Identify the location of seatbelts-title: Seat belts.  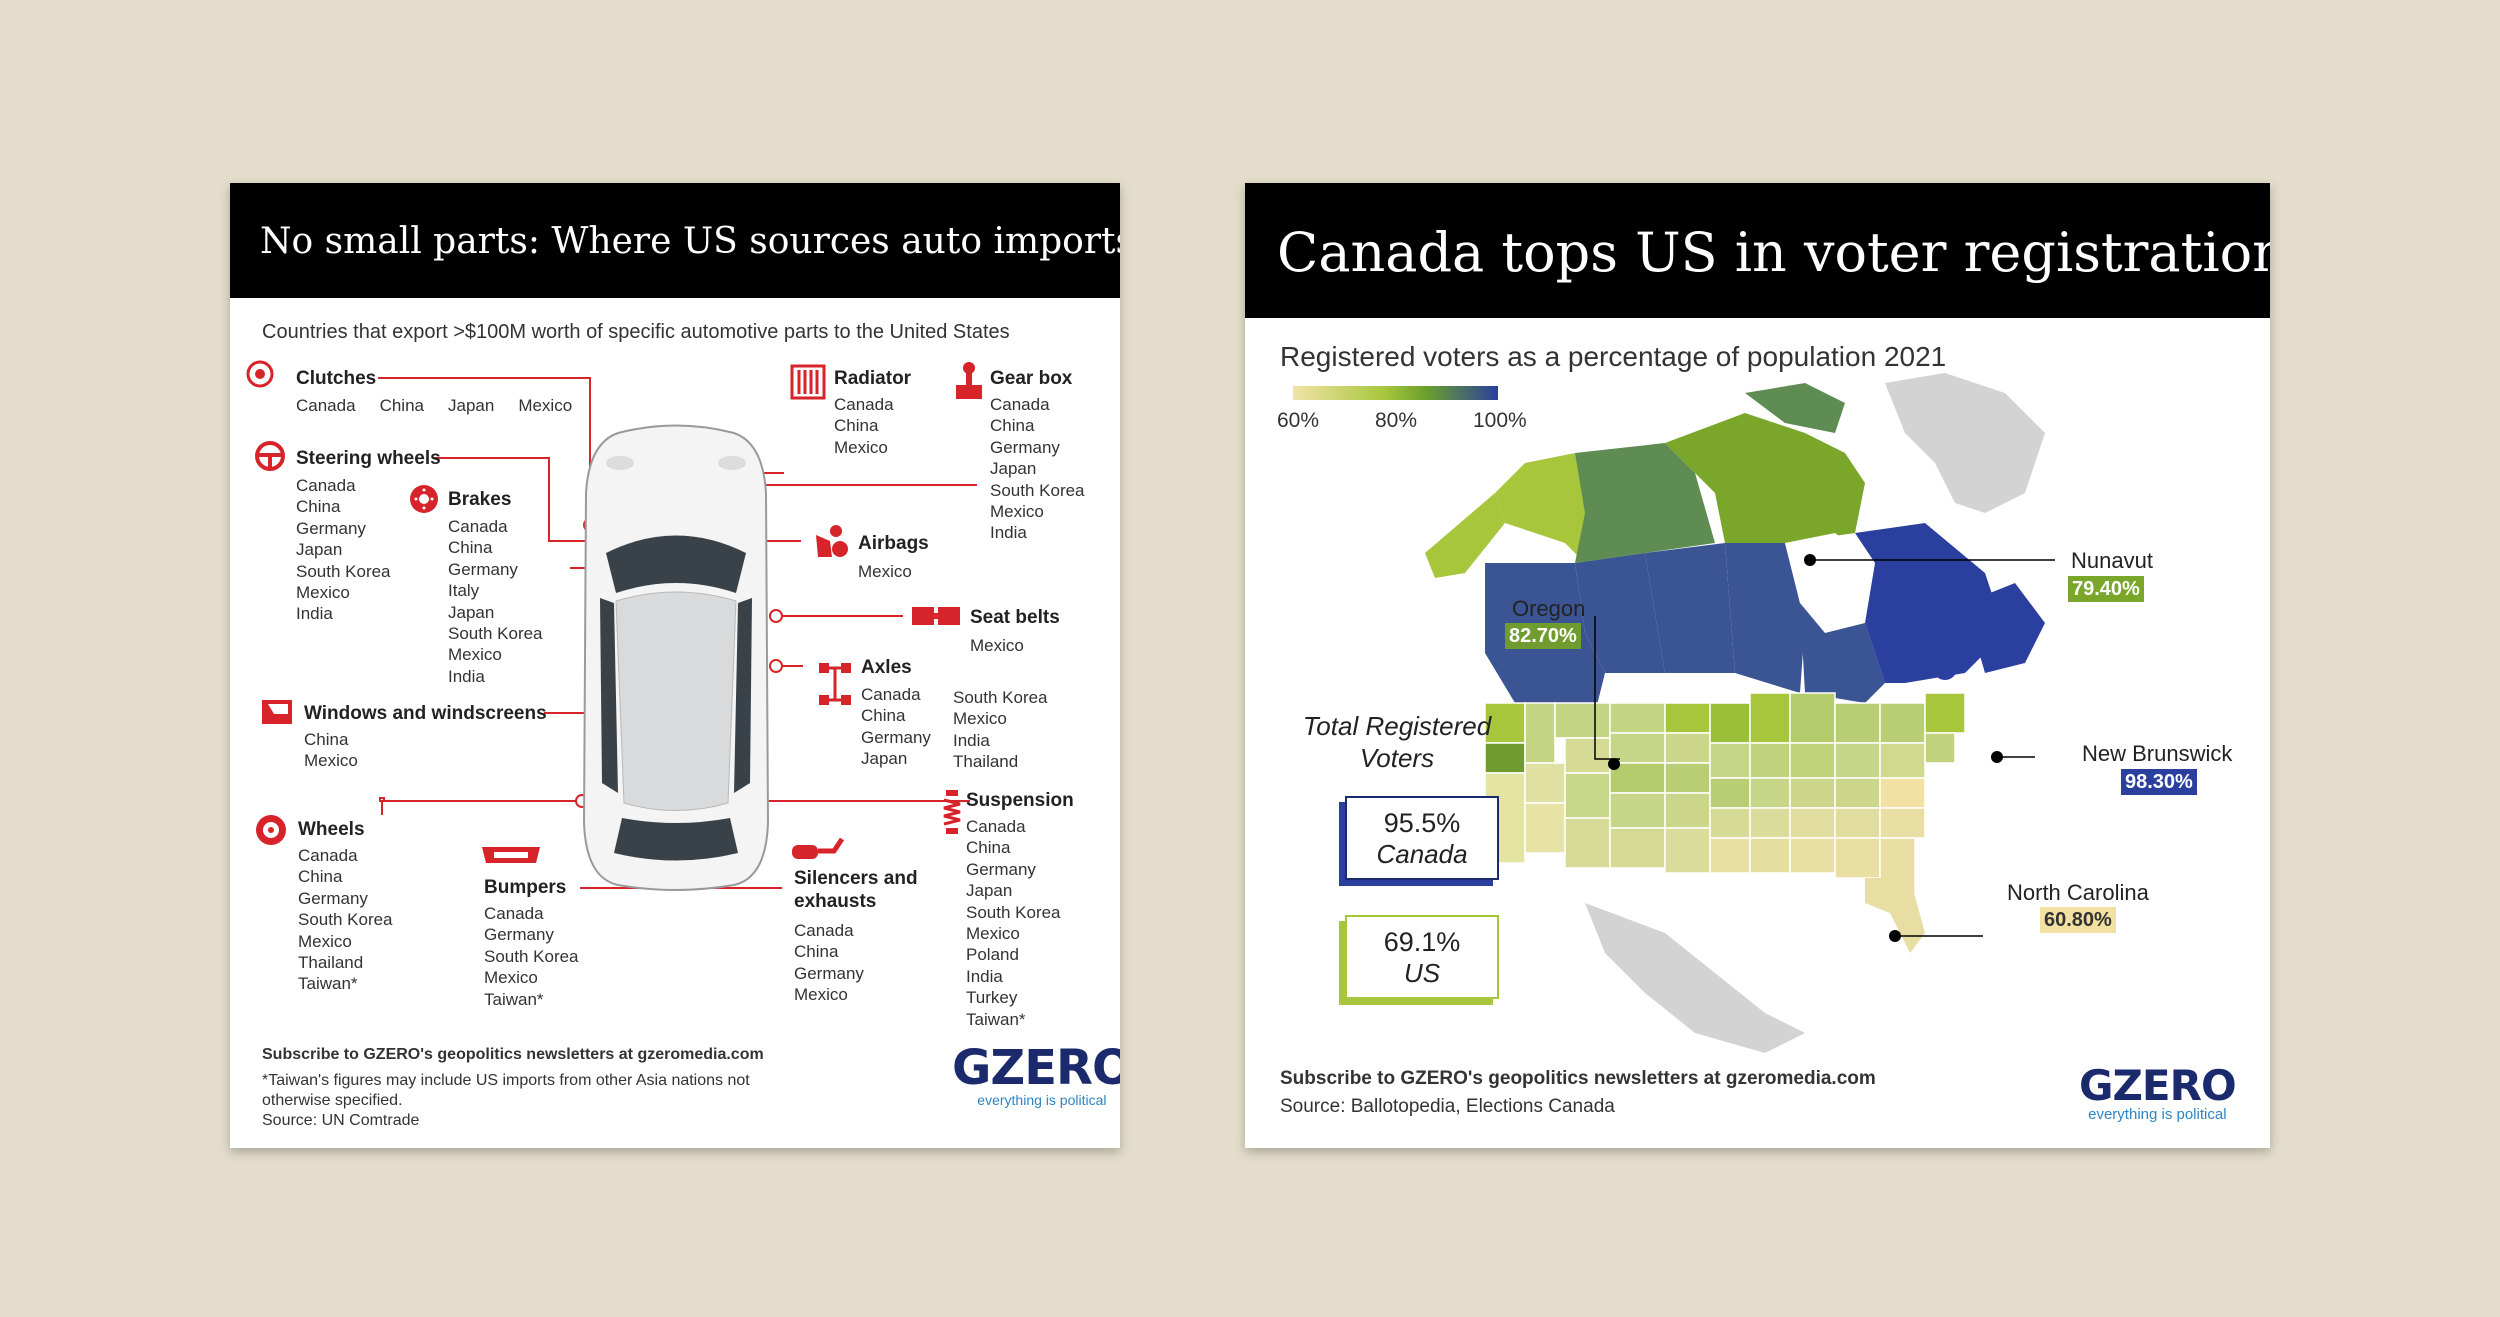
(1015, 617).